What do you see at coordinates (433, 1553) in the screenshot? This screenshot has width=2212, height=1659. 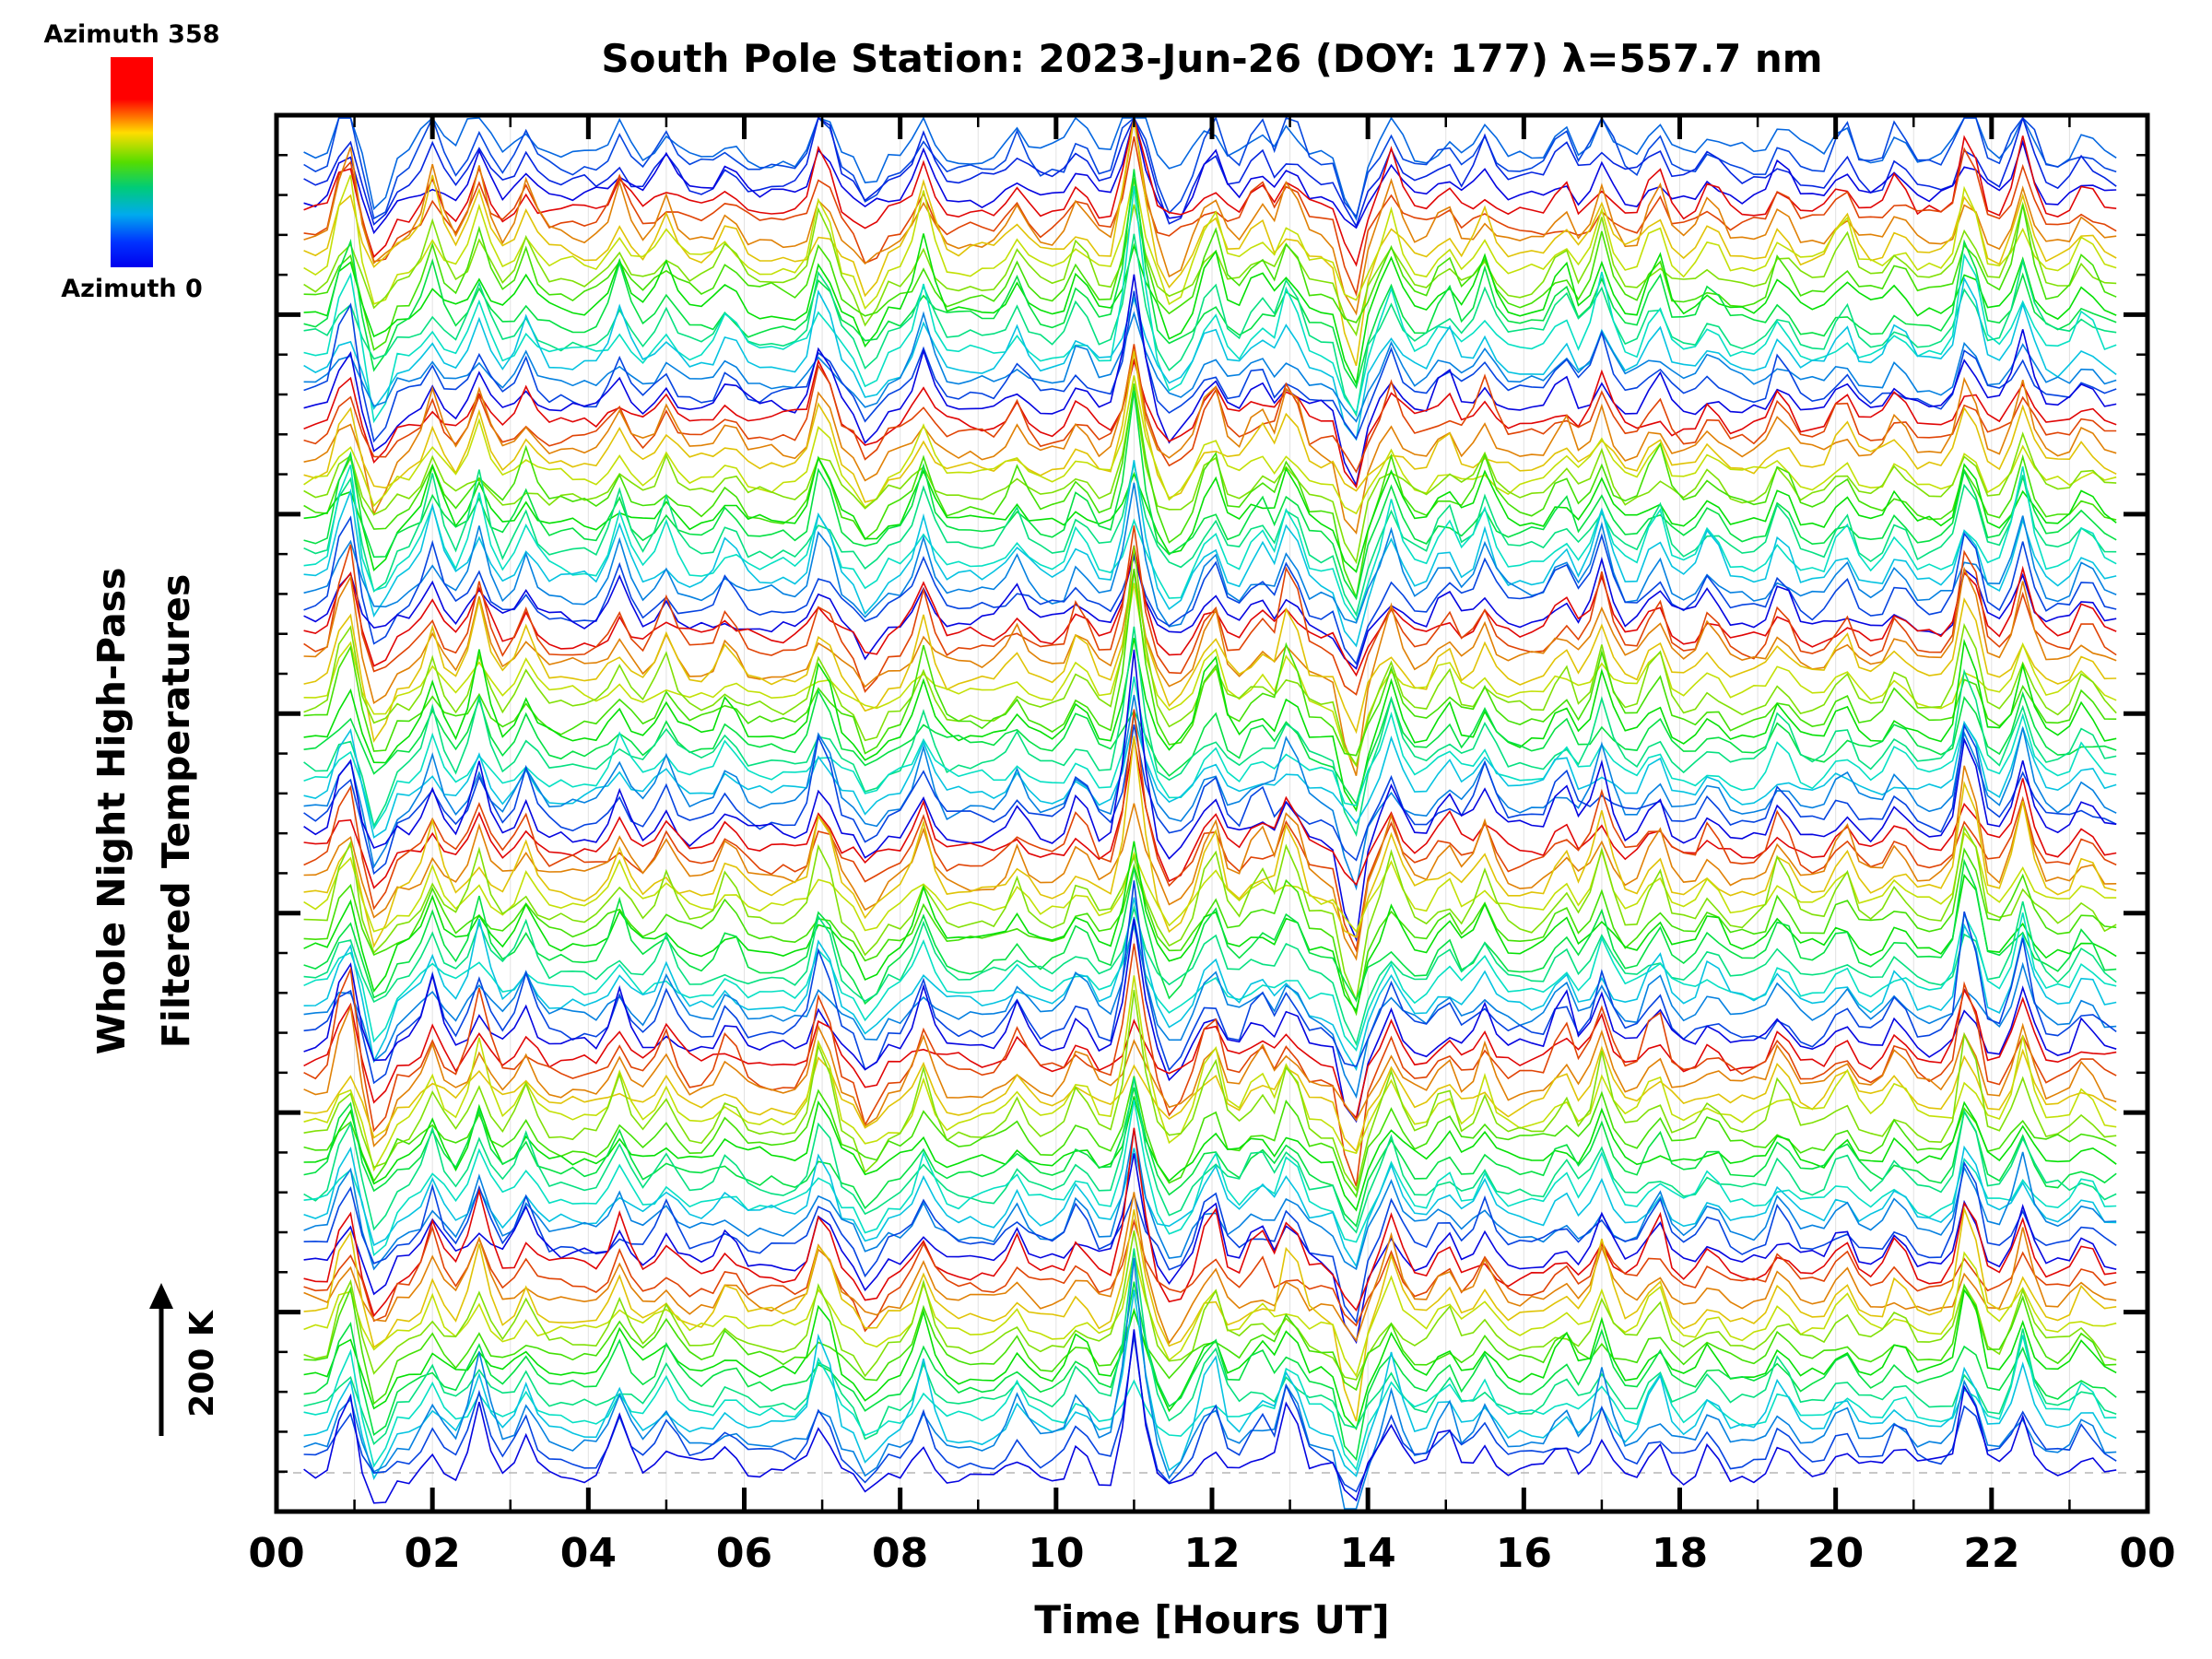 I see `x-tick-label: 02` at bounding box center [433, 1553].